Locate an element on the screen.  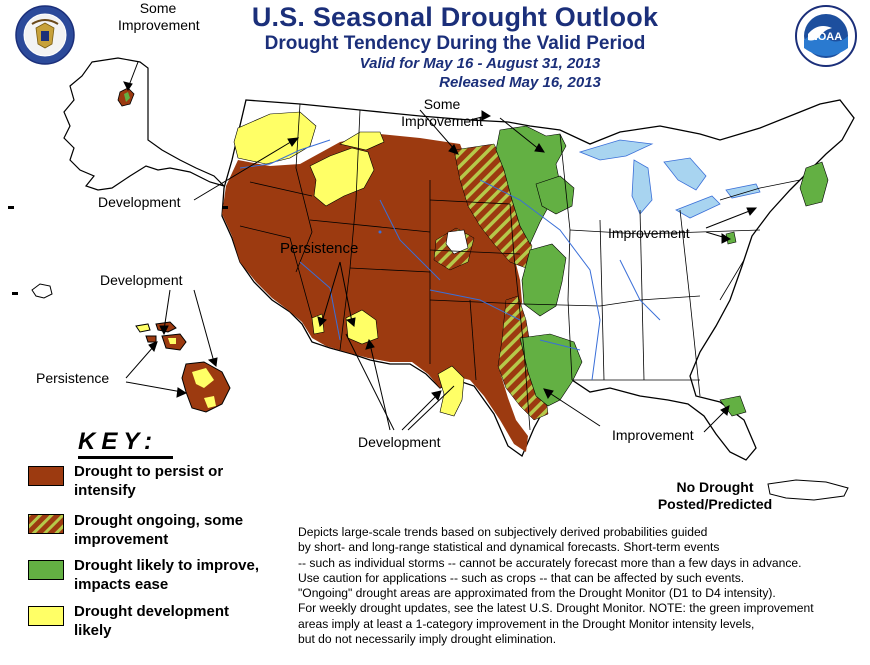
label-development-south: Development is located at coordinates (399, 442).